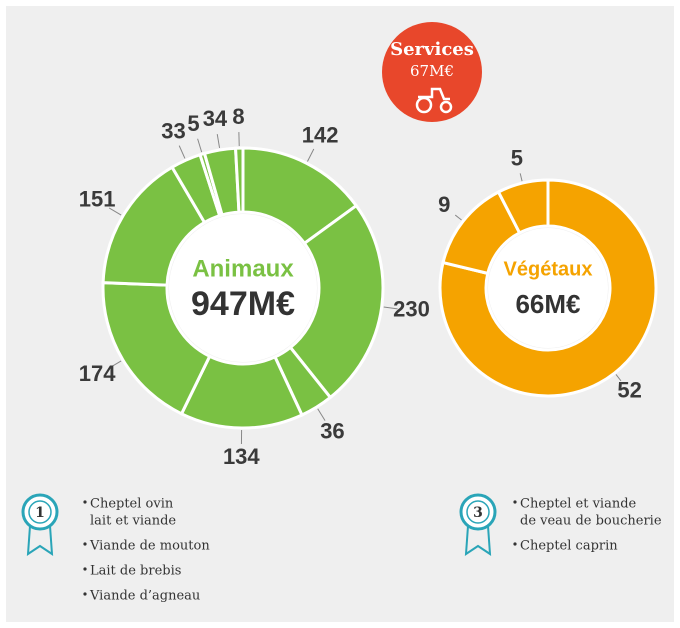 The height and width of the screenshot is (628, 680). Describe the element at coordinates (173, 131) in the screenshot. I see `data-label: 33` at that location.